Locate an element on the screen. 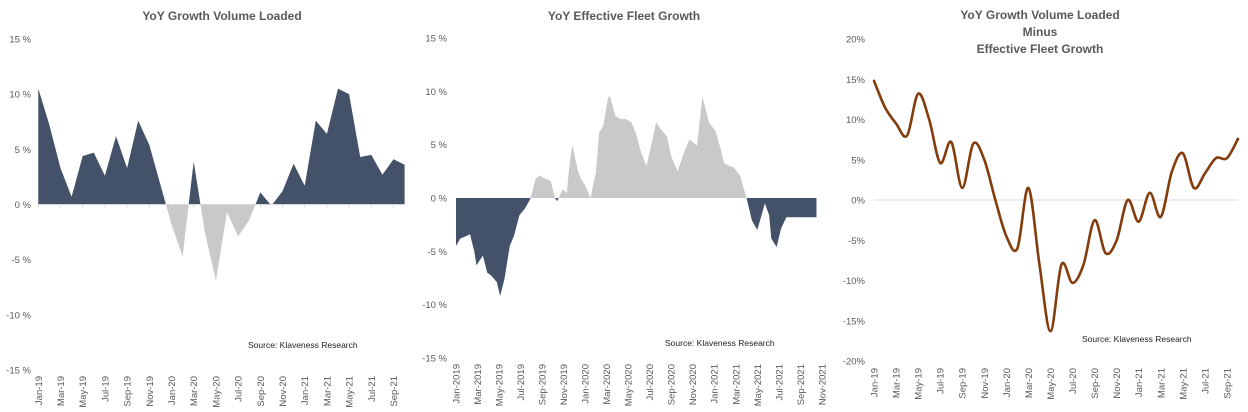 Image resolution: width=1248 pixels, height=412 pixels. chart1-title: YoY Growth Volume Loaded is located at coordinates (221, 16).